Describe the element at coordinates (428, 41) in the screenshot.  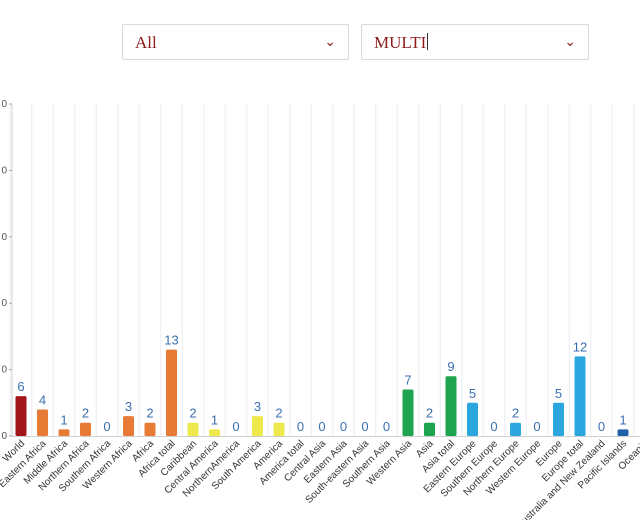
I see `text-cursor` at that location.